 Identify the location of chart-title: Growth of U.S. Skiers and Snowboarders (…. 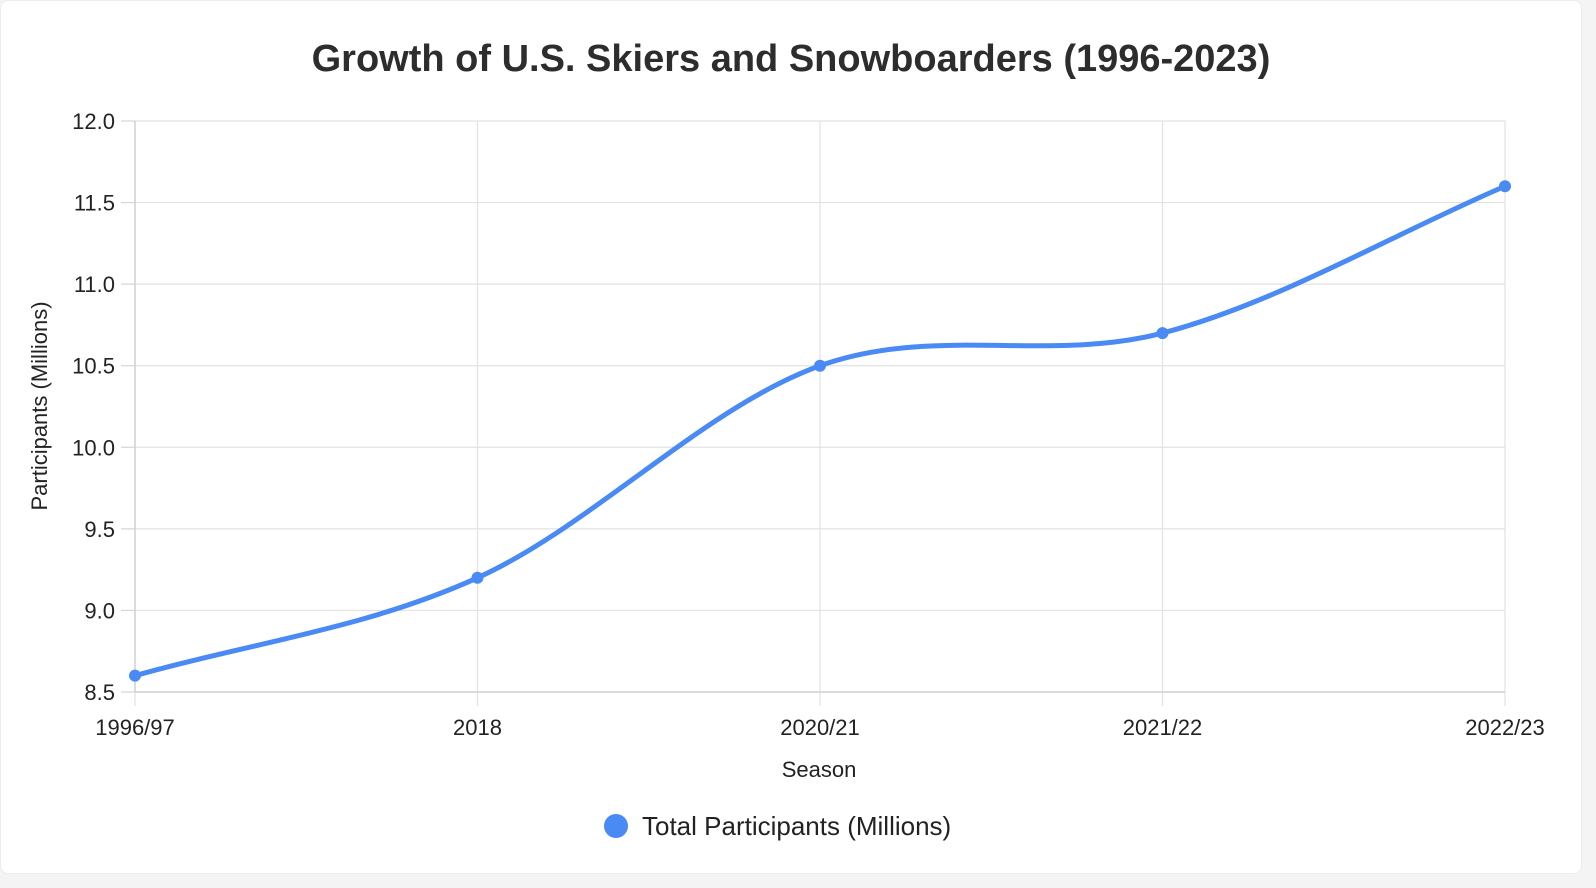
(791, 59).